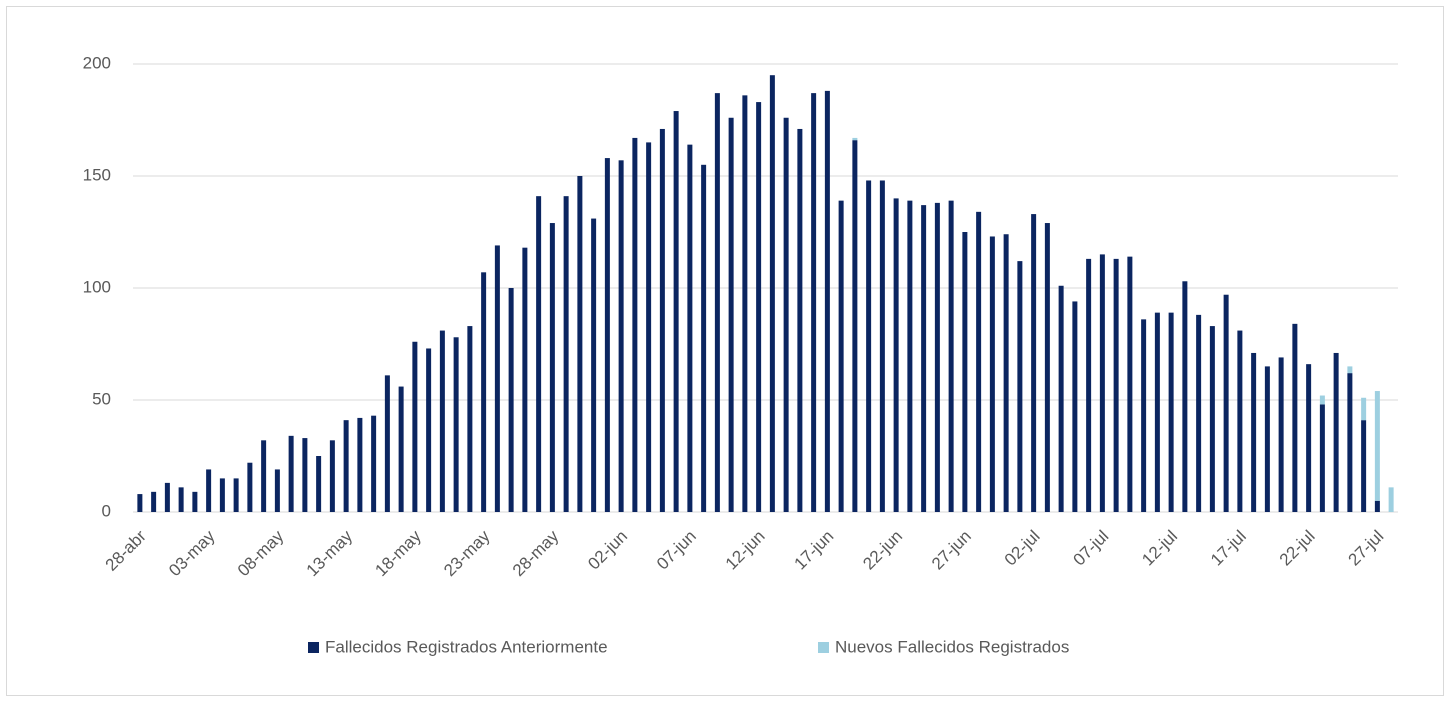 This screenshot has width=1450, height=707. What do you see at coordinates (97, 62) in the screenshot?
I see `y-tick-label: 200` at bounding box center [97, 62].